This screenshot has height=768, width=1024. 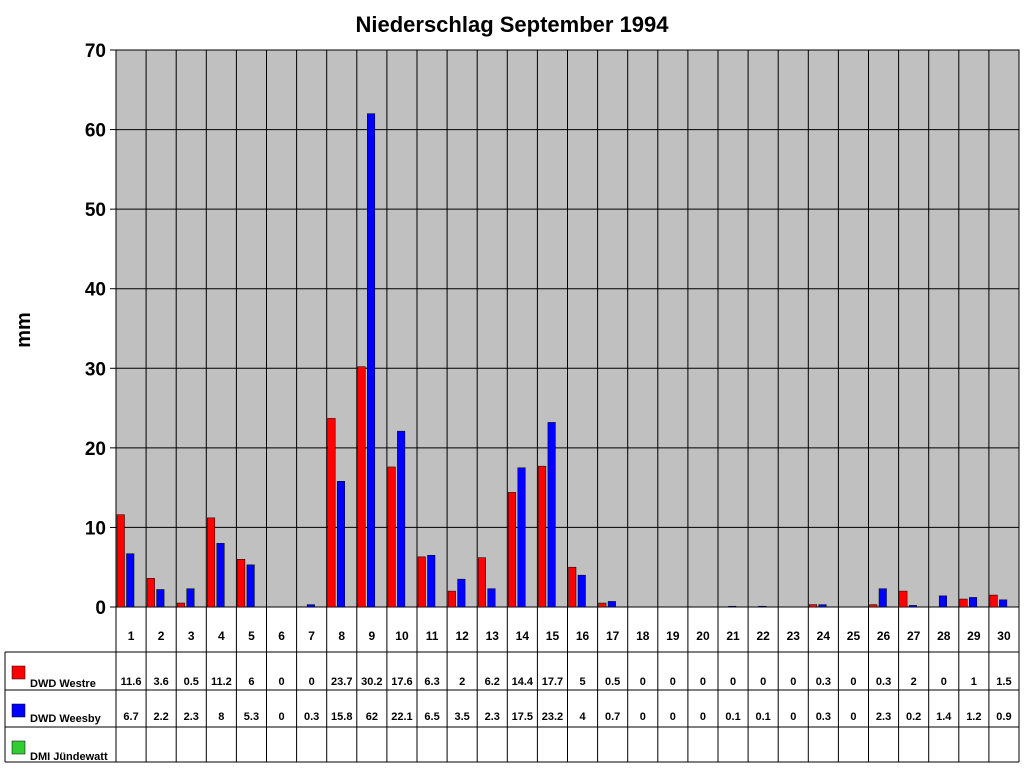 What do you see at coordinates (95, 290) in the screenshot?
I see `y-tick-label: 40` at bounding box center [95, 290].